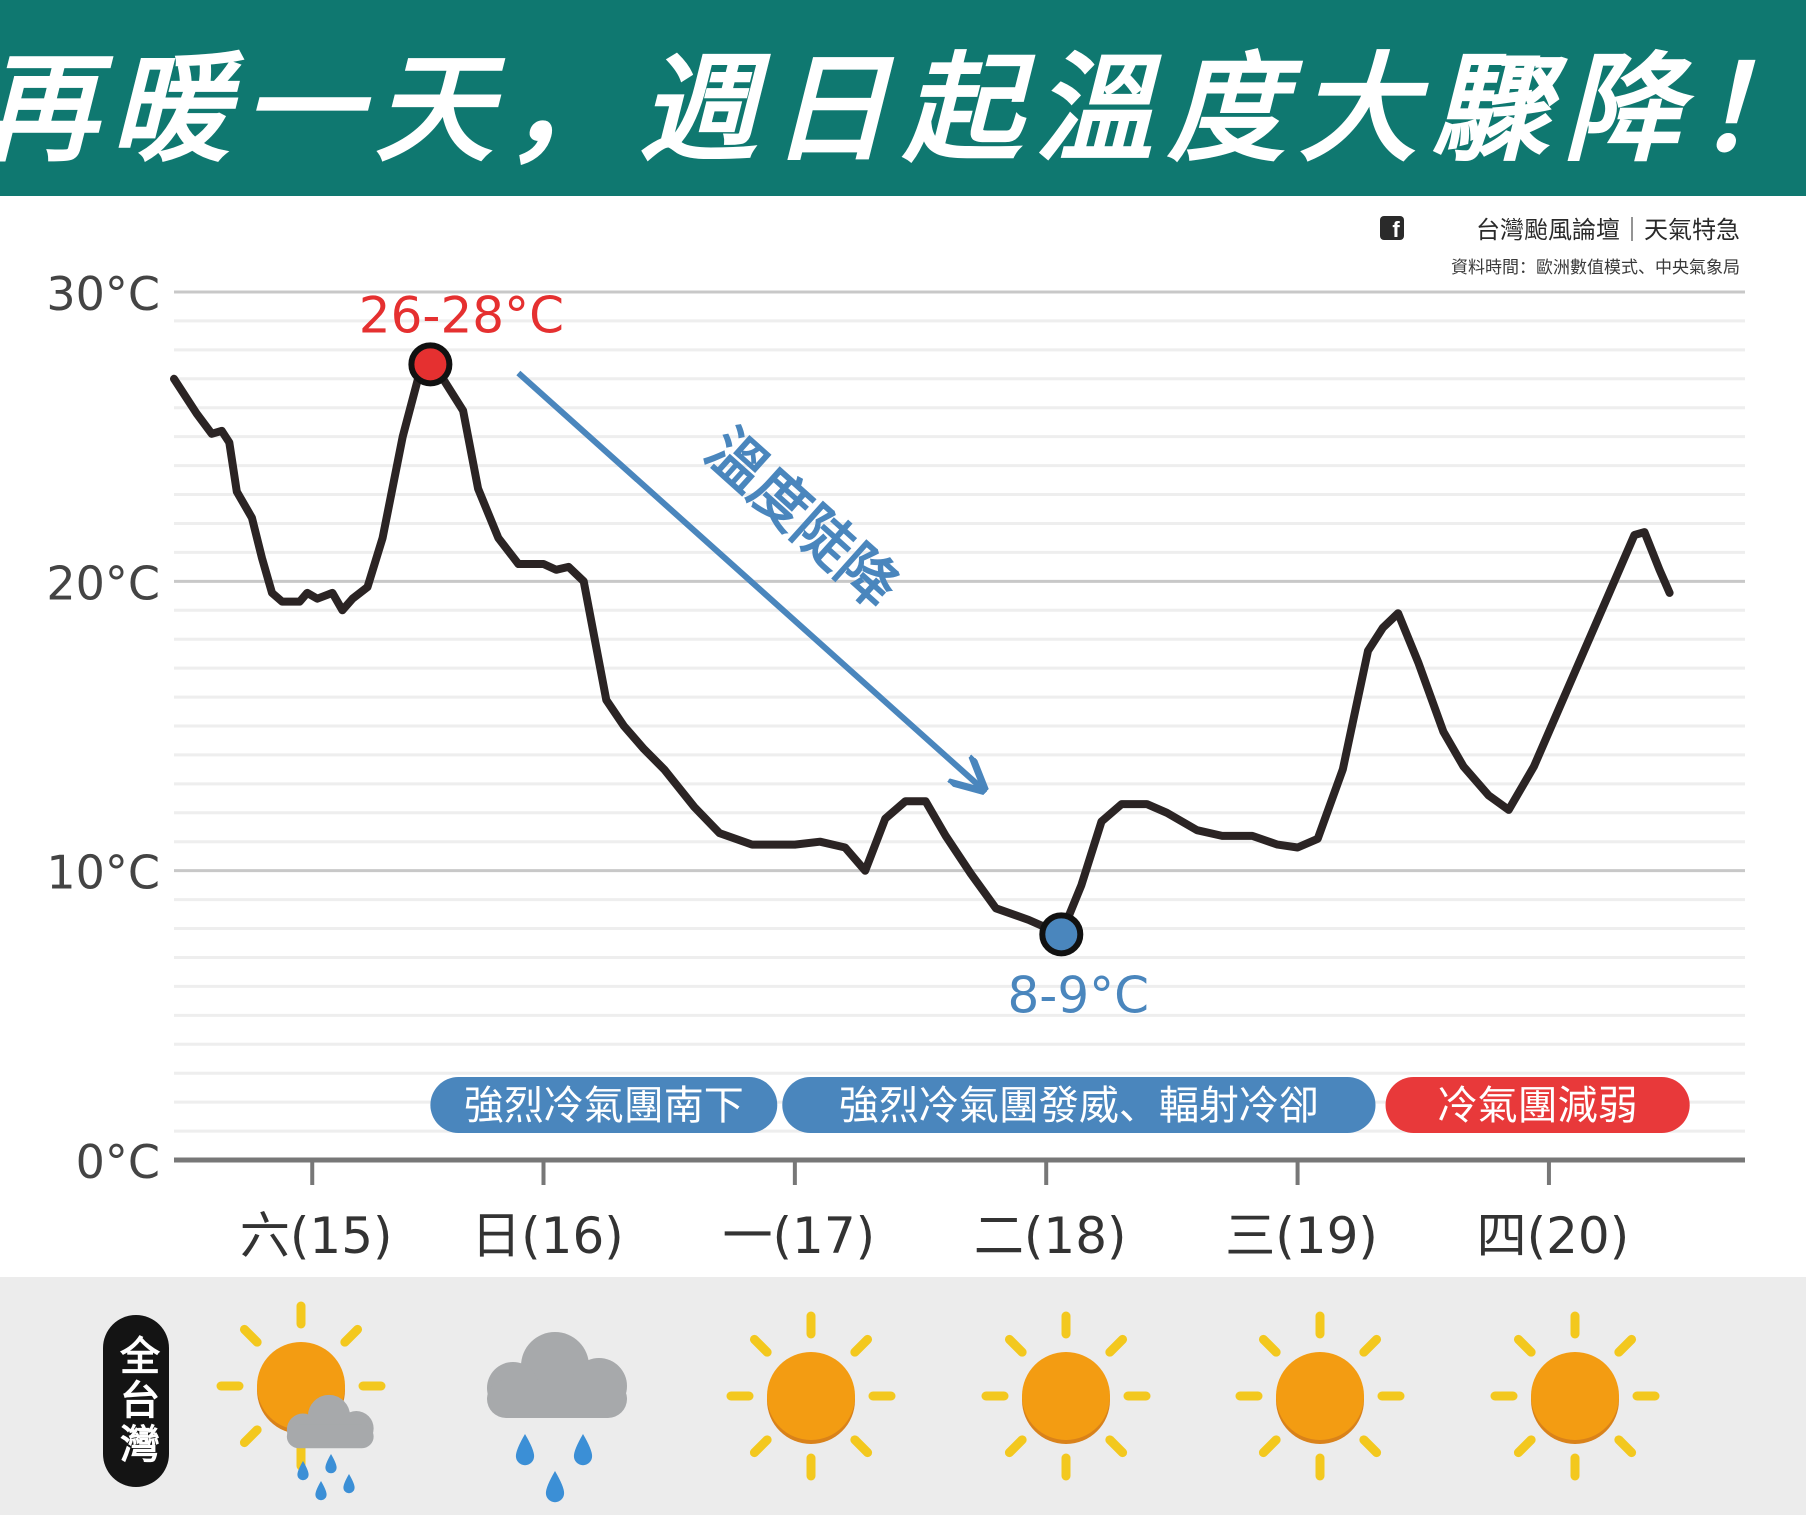  What do you see at coordinates (802, 518) in the screenshot?
I see `trend-label: 溫度陡降` at bounding box center [802, 518].